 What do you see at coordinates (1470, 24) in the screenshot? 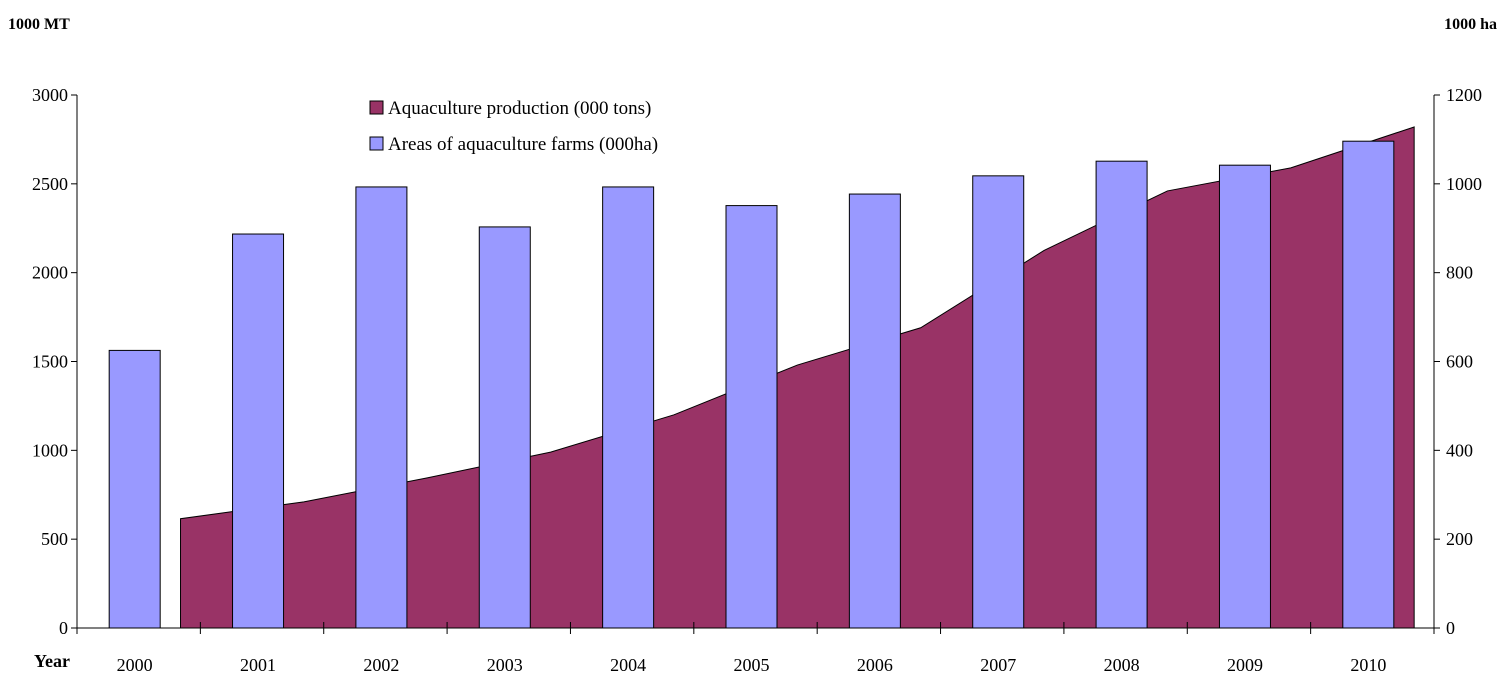
I see `right-axis-unit-label: 1000 ha` at bounding box center [1470, 24].